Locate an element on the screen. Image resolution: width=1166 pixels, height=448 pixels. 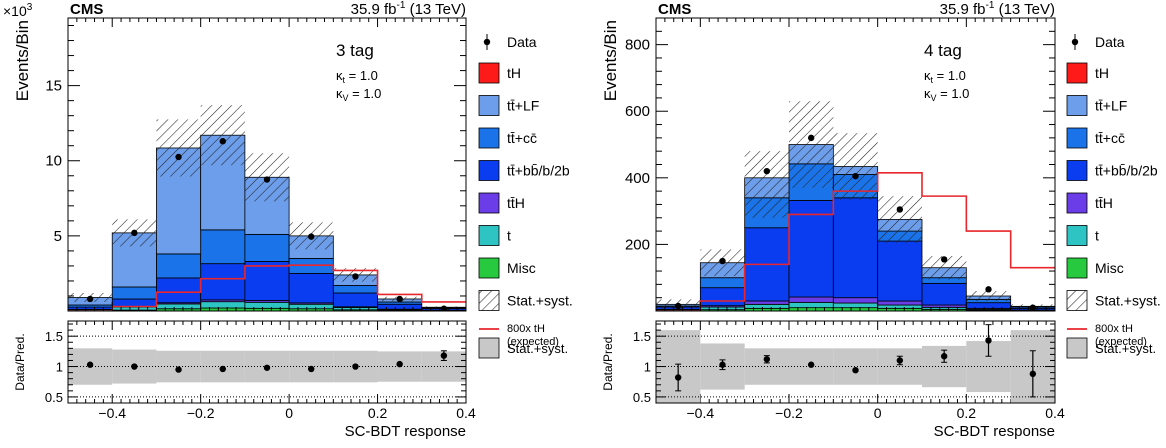
legend-label-stat-syst: Stat.+syst. is located at coordinates (540, 301).